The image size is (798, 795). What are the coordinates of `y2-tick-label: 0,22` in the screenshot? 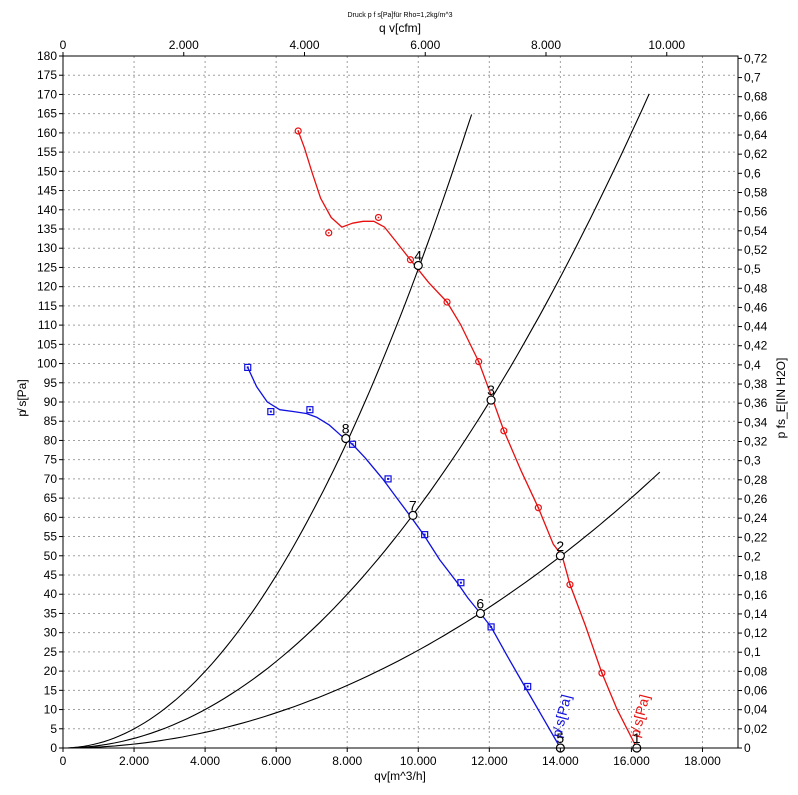 It's located at (756, 537).